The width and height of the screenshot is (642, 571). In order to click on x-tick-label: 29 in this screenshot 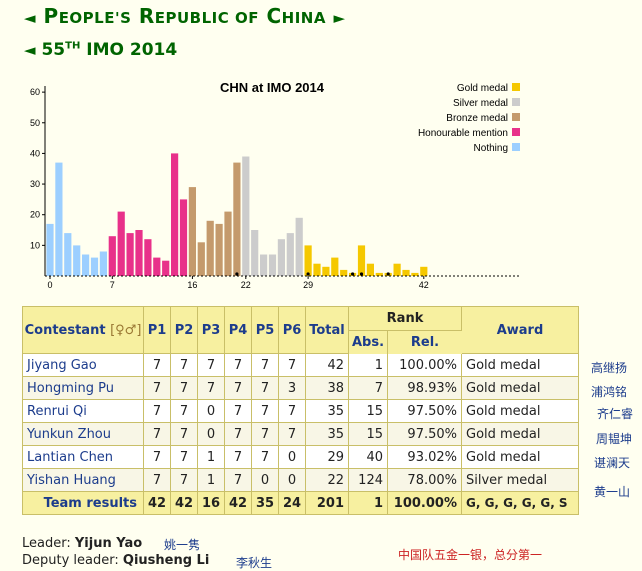, I will do `click(308, 284)`.